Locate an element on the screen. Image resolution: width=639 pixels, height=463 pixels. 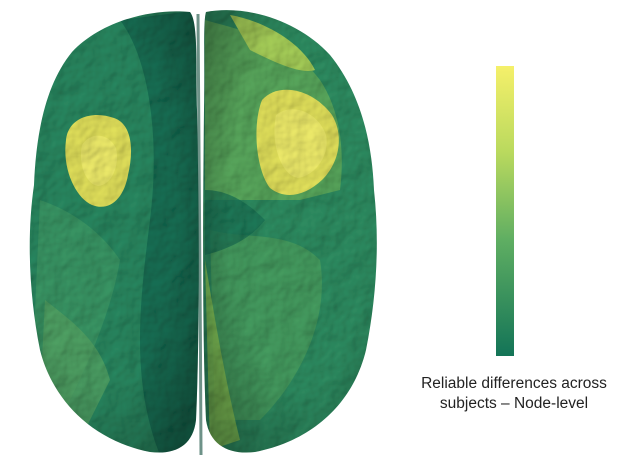
longitudinal-fissure is located at coordinates (199, 234).